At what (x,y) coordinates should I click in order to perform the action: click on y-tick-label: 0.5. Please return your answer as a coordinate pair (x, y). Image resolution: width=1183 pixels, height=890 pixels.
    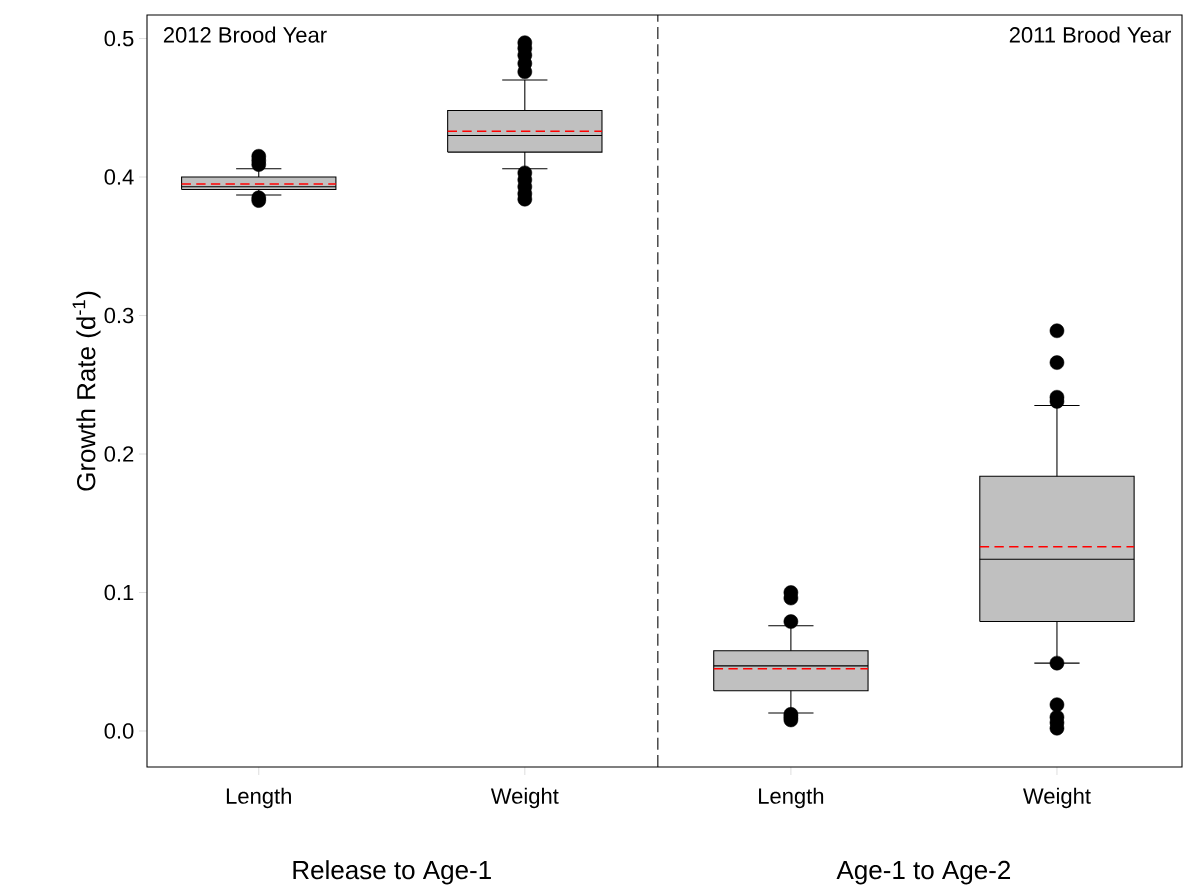
    Looking at the image, I should click on (119, 38).